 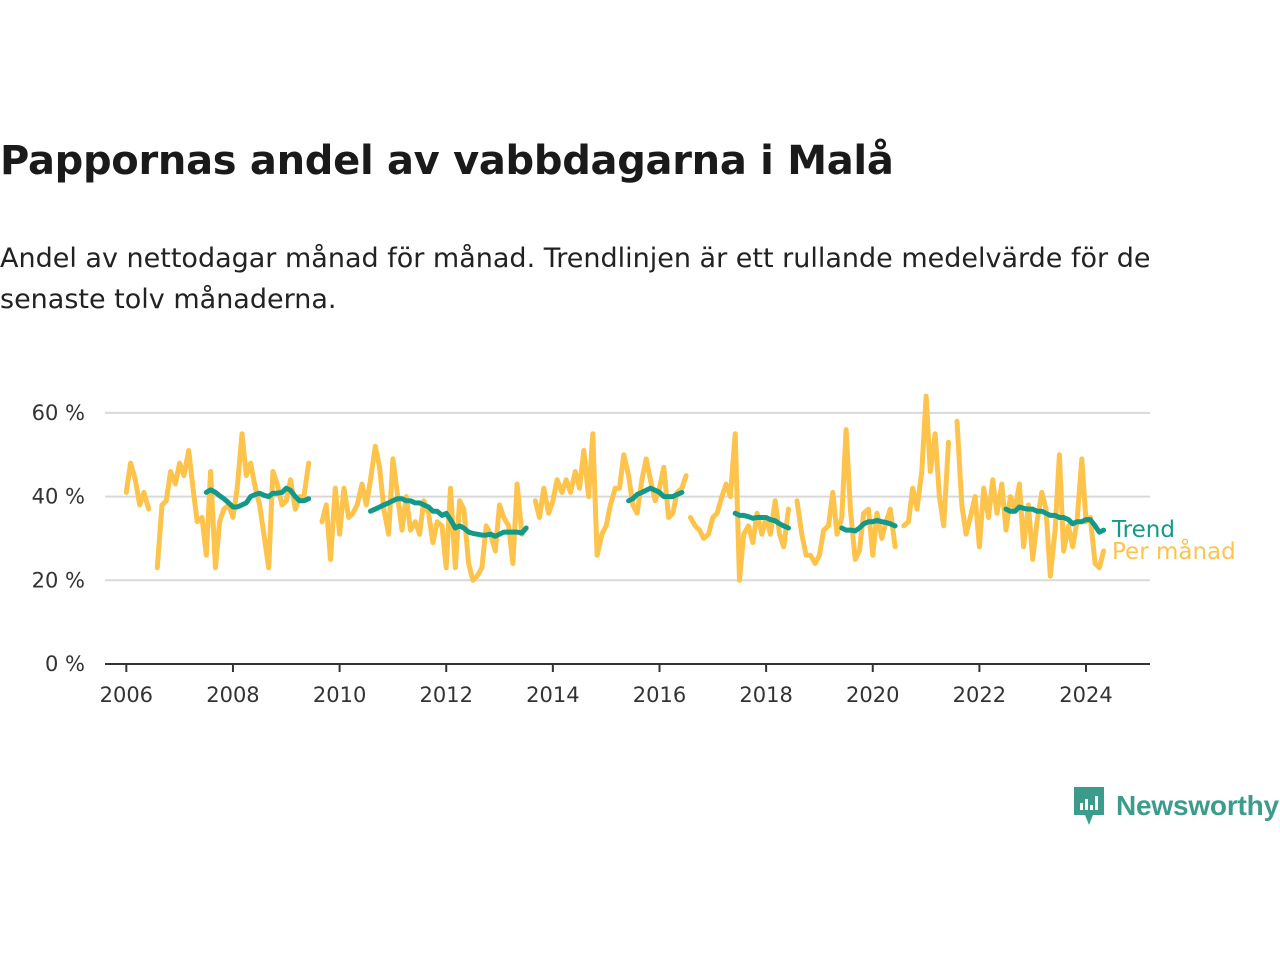 I want to click on x-tick-label: 2008, so click(x=232, y=695).